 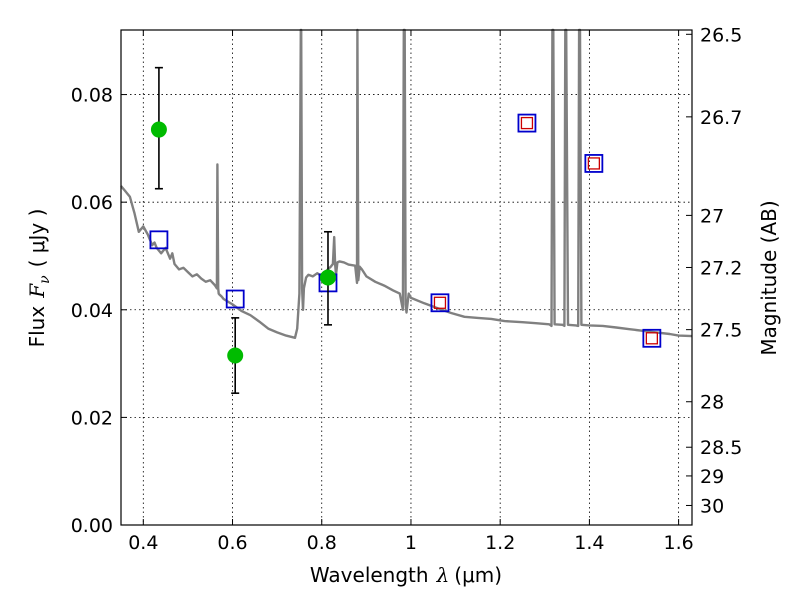 I want to click on x-tick-label: 0.6, so click(x=232, y=543).